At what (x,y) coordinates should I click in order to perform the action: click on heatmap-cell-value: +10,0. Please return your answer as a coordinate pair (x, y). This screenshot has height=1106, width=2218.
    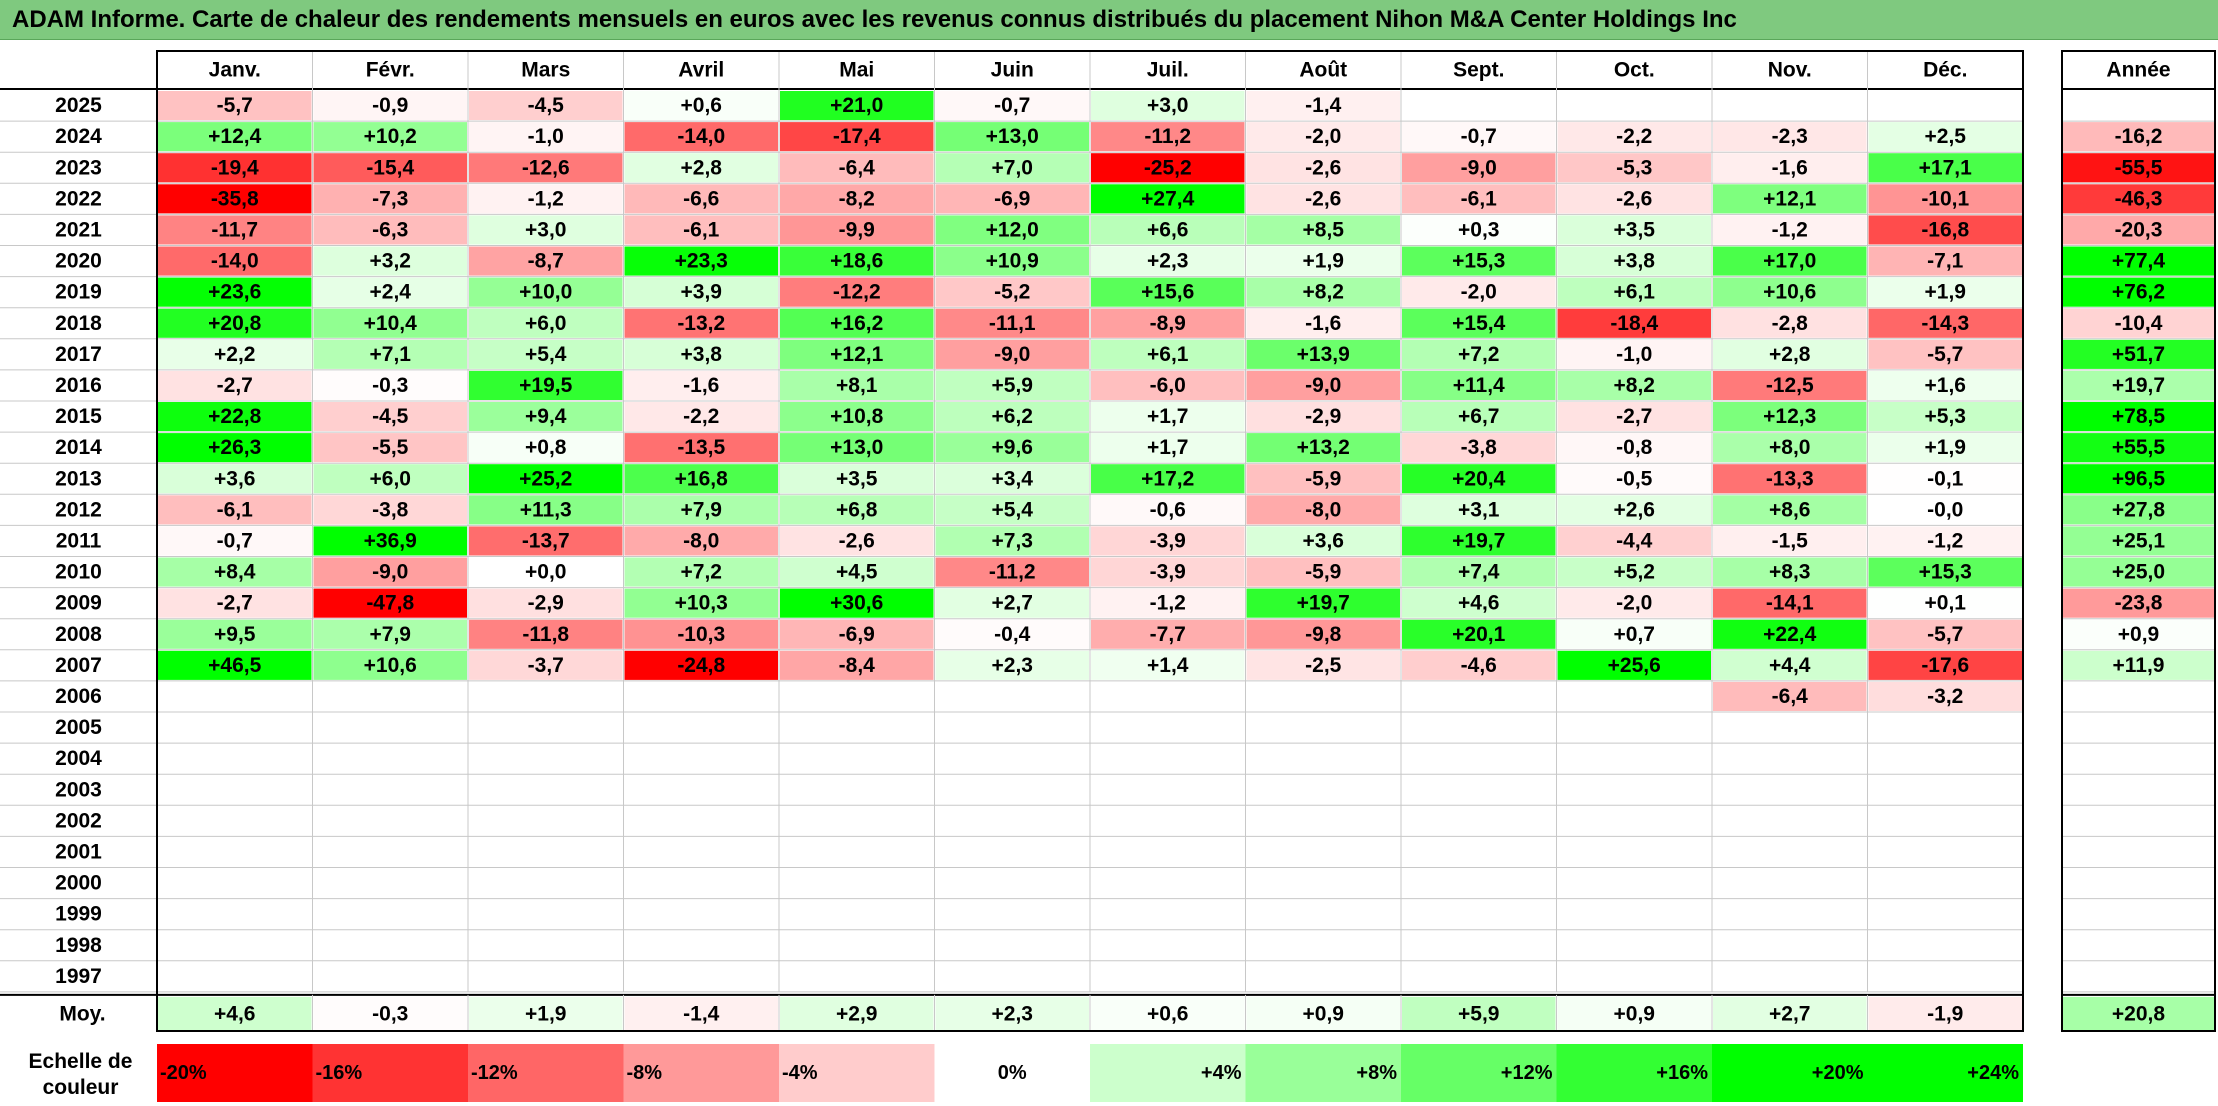
    Looking at the image, I should click on (545, 292).